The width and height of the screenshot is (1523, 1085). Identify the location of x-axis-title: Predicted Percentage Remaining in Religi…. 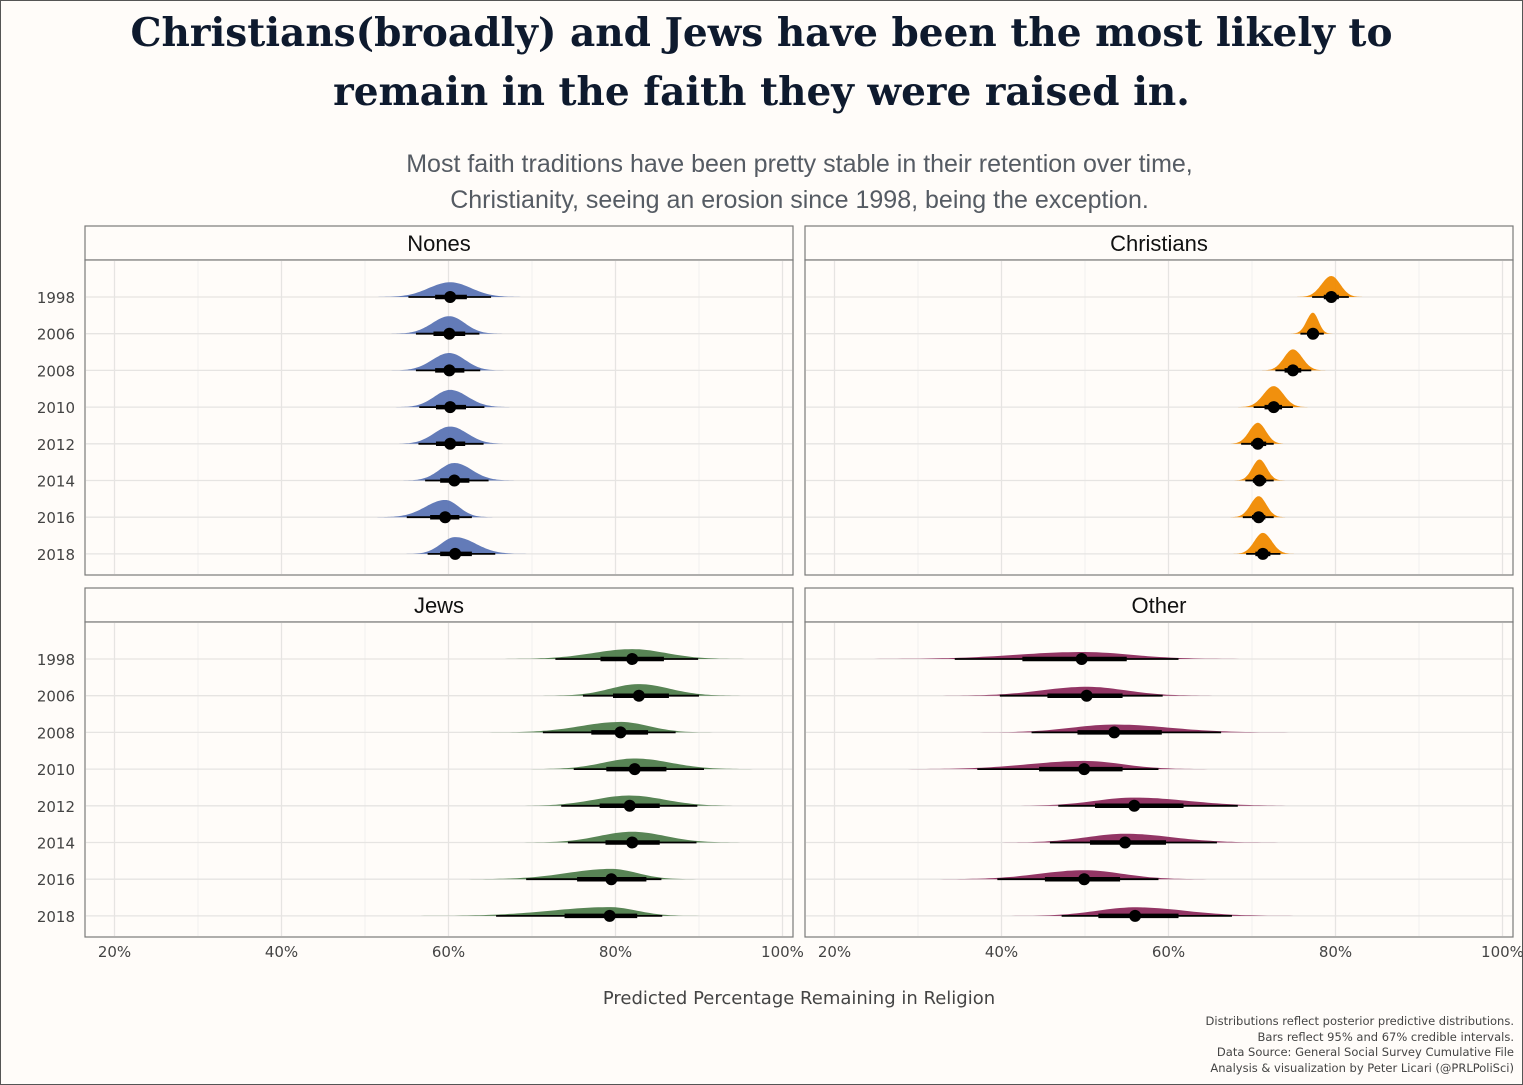
(799, 998).